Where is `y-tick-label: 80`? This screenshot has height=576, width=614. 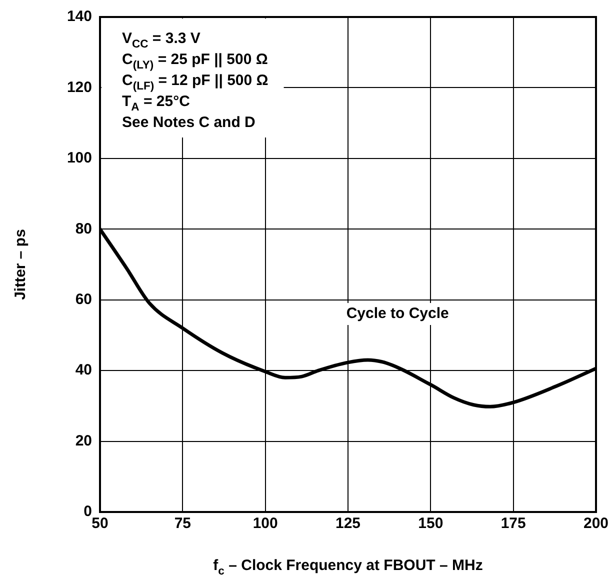 y-tick-label: 80 is located at coordinates (83, 229).